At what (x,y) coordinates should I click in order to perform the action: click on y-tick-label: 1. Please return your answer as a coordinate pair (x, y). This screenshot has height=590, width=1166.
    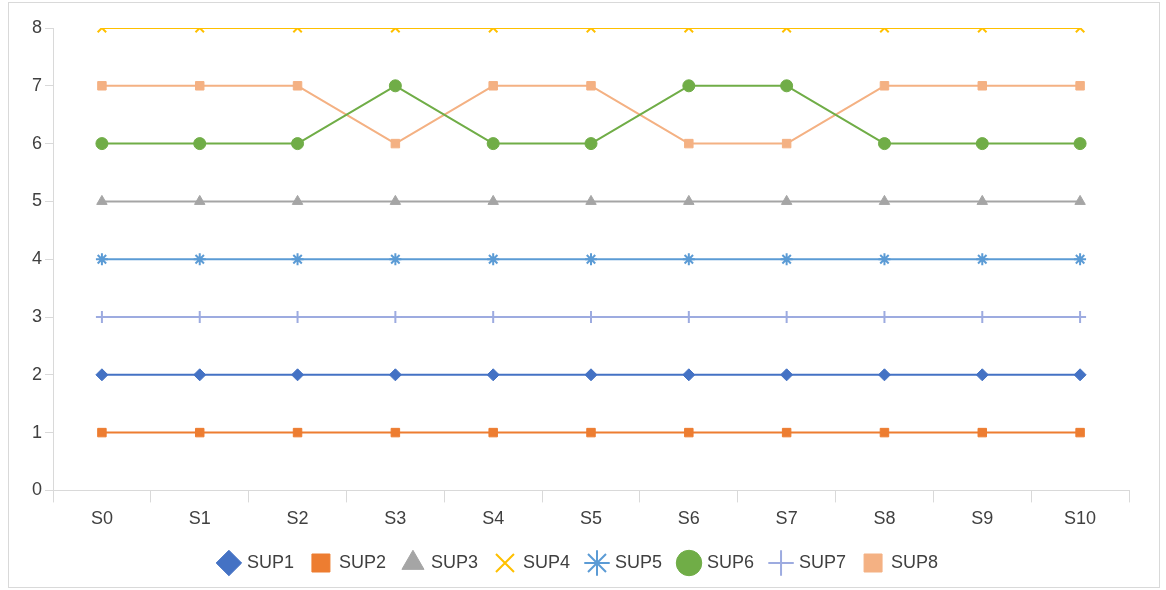
    Looking at the image, I should click on (37, 431).